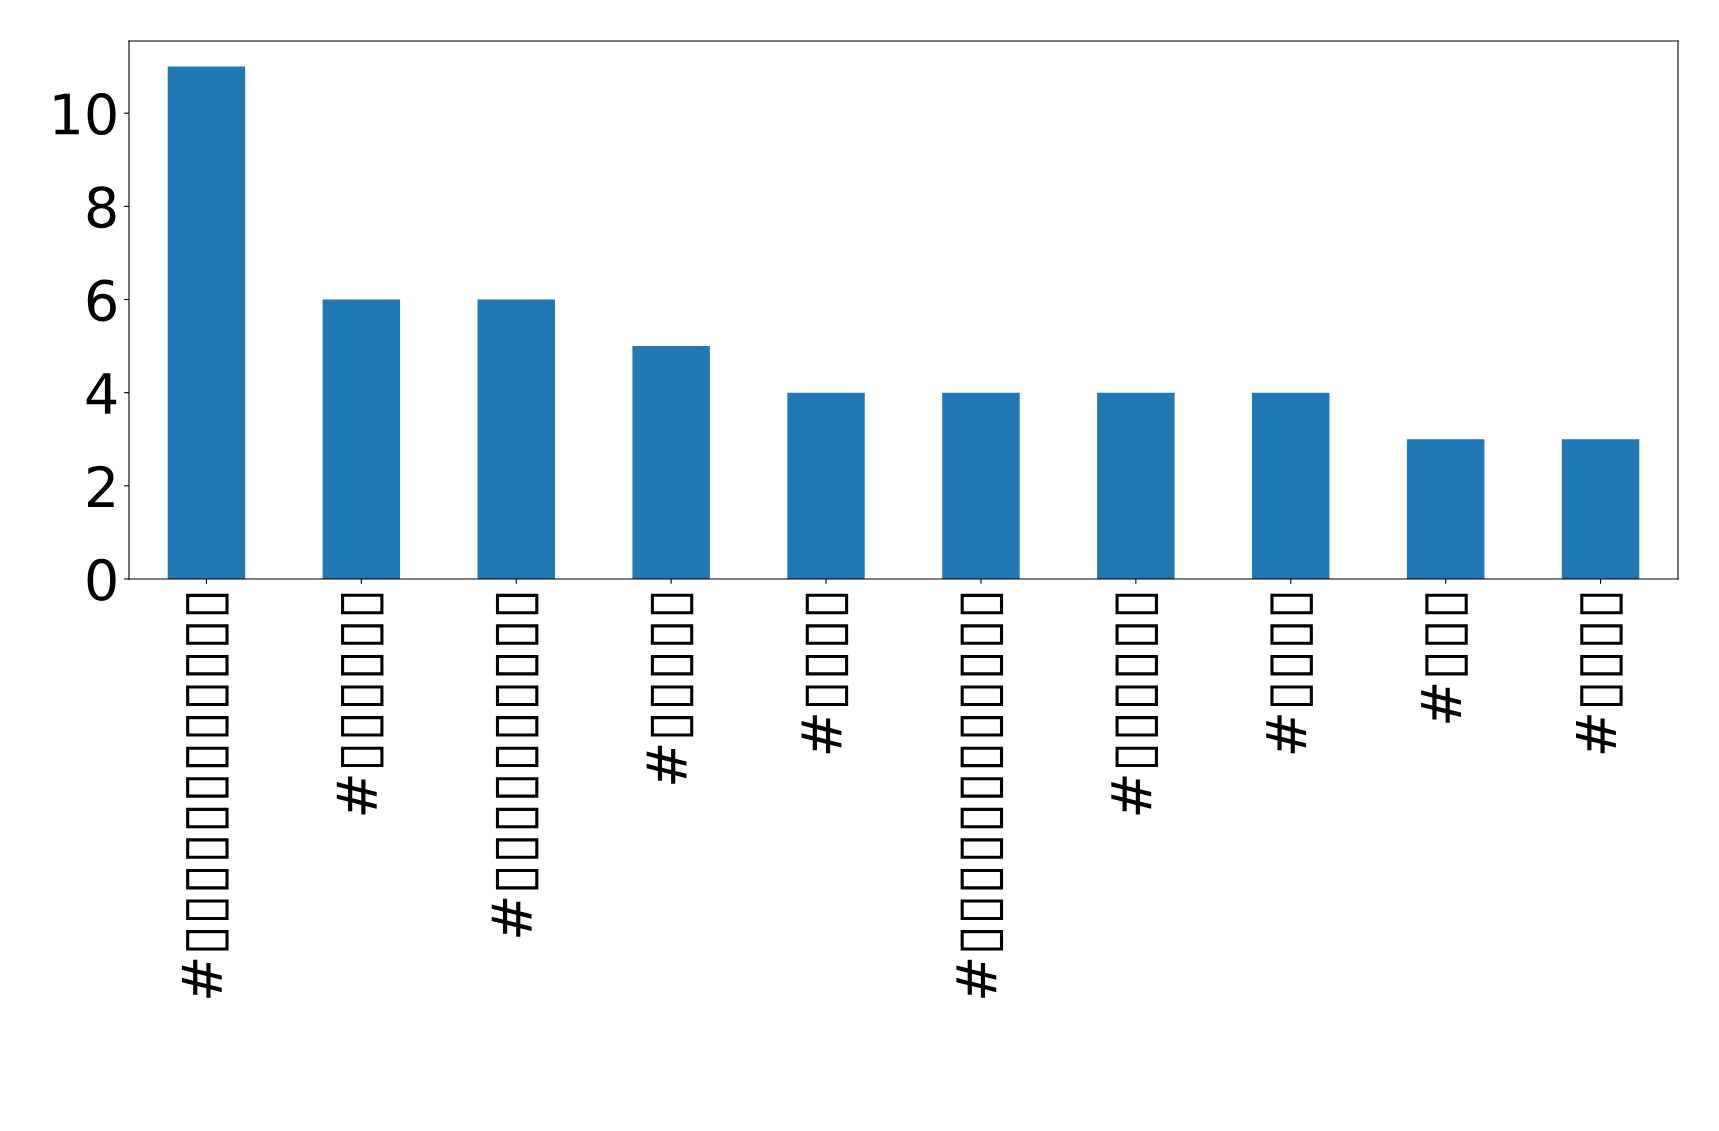  I want to click on y-tick-label: 10, so click(85, 114).